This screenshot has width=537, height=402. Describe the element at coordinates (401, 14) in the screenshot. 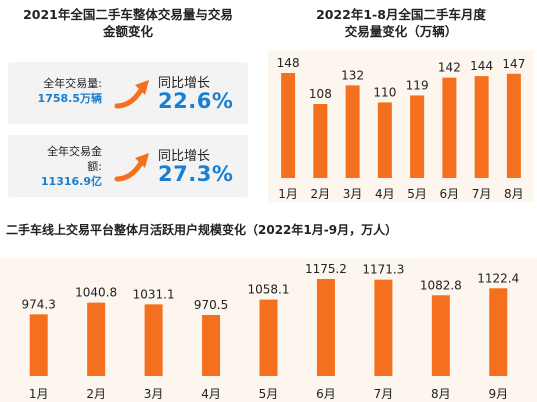

I see `tr-title-line1: 2022年1-8月全国二手车月度` at that location.